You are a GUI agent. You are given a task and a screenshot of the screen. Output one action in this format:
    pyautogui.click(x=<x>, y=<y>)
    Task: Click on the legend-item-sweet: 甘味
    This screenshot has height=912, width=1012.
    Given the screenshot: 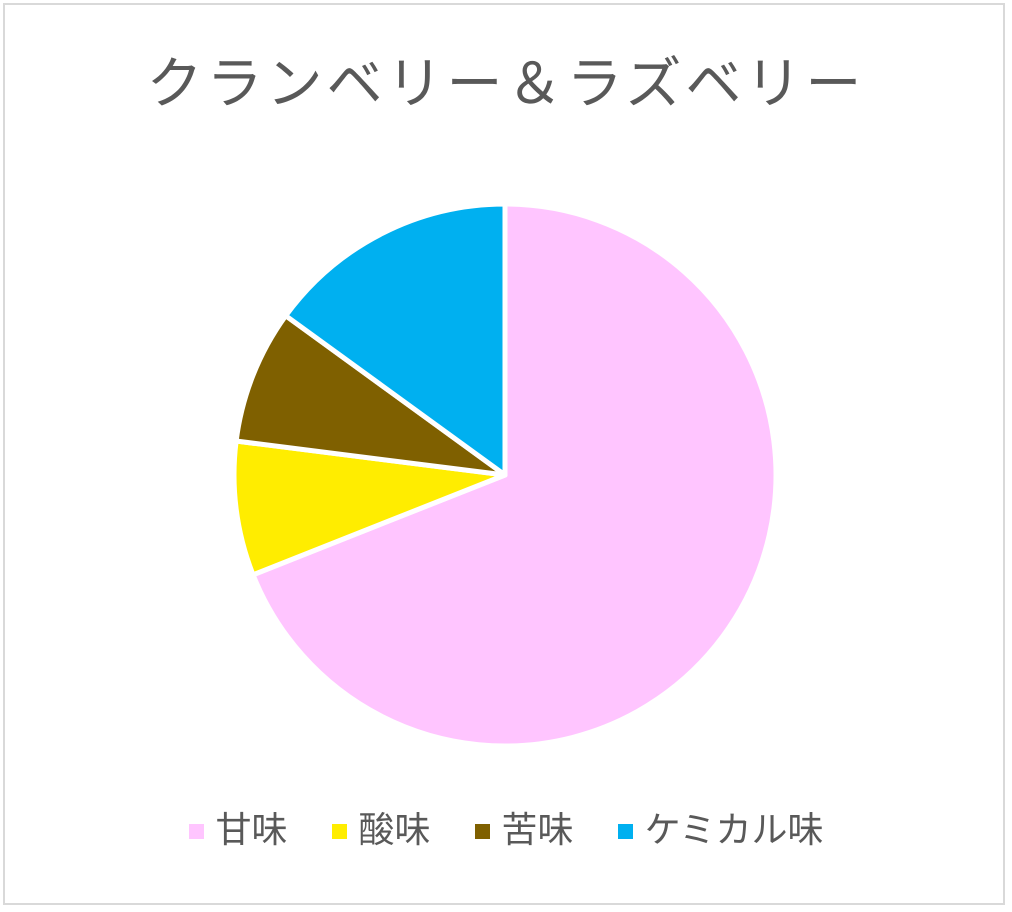 What is the action you would take?
    pyautogui.click(x=238, y=830)
    